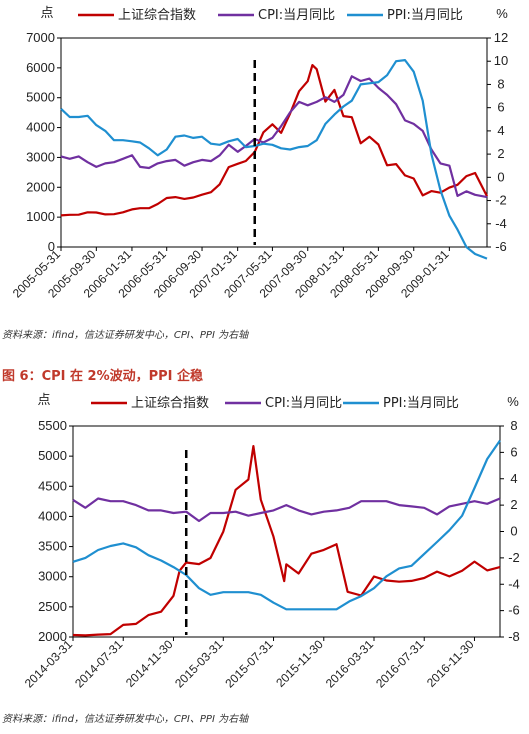  Describe the element at coordinates (49, 664) in the screenshot. I see `x-tick-label: 2014-03-31` at that location.